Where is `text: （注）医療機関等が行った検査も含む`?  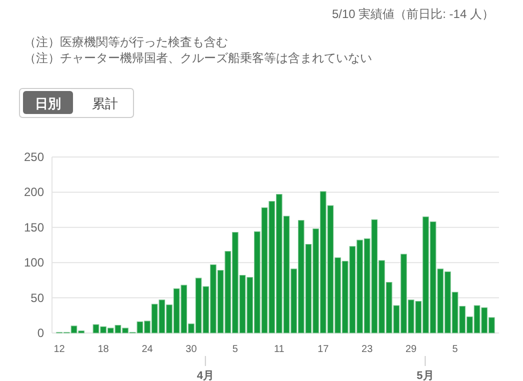
text: （注）医療機関等が行った検査も含む is located at coordinates (126, 42).